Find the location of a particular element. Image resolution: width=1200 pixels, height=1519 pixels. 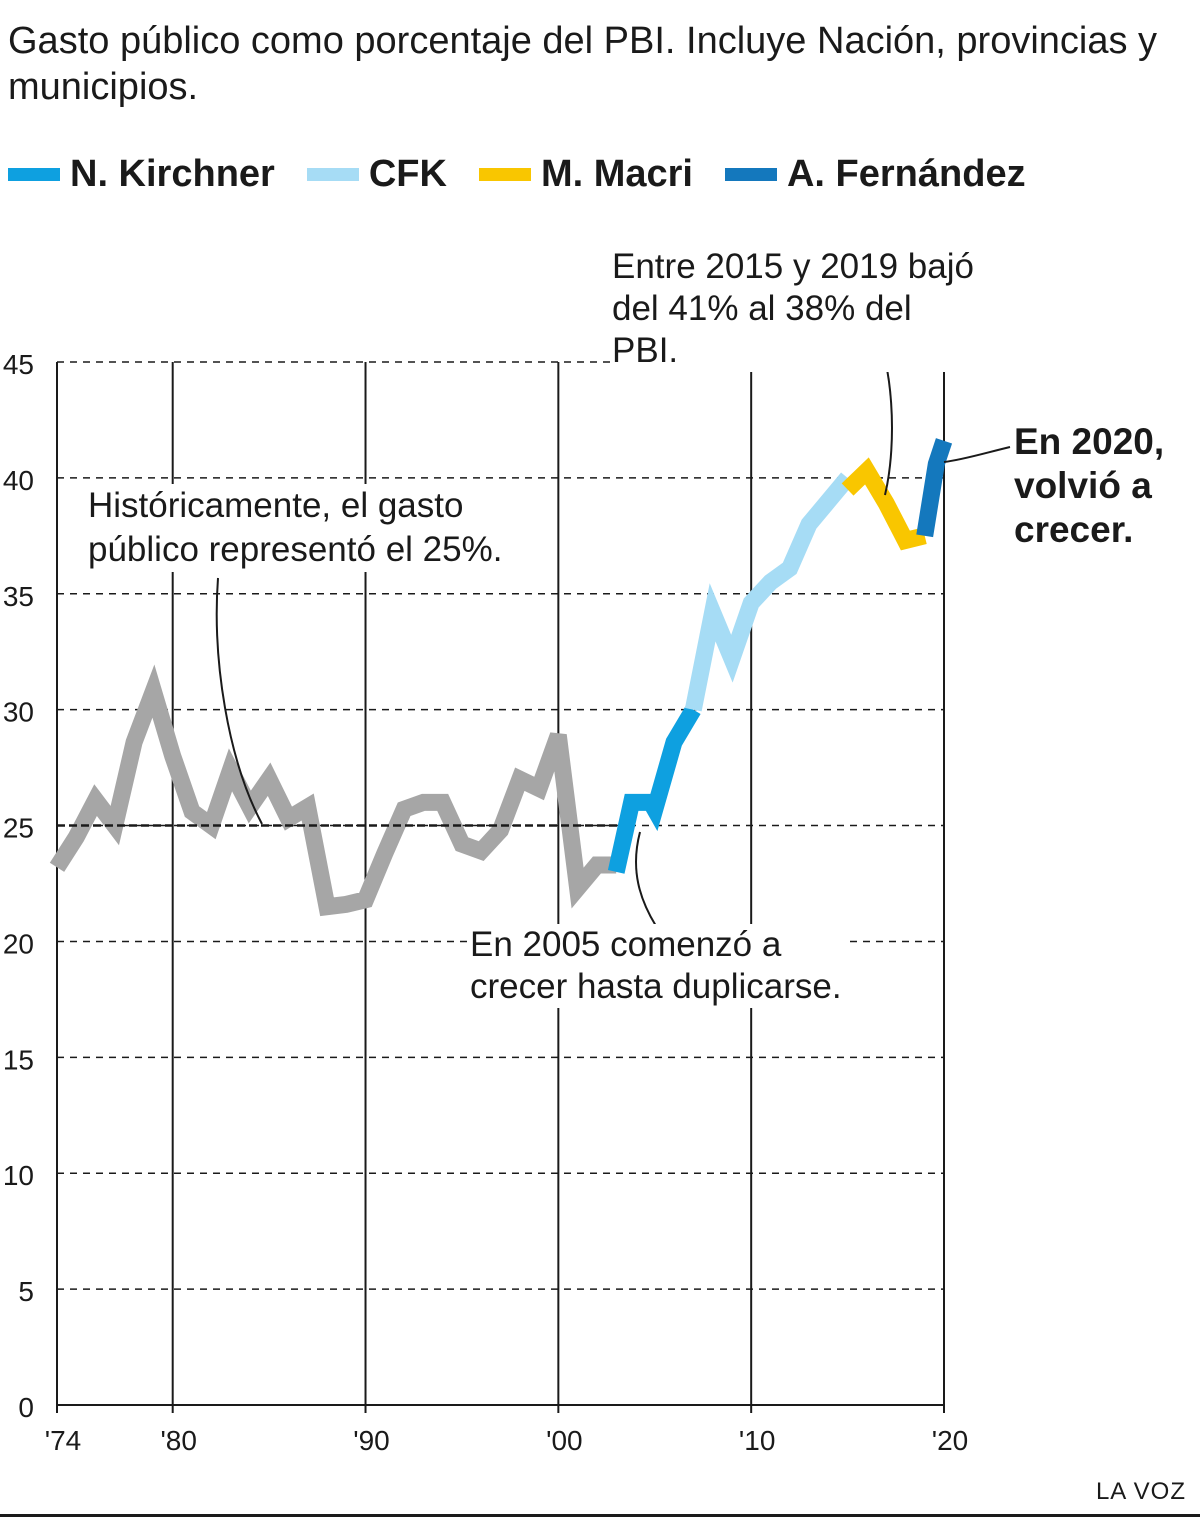

legend-item-fernandez: A. Fernández is located at coordinates (875, 174).